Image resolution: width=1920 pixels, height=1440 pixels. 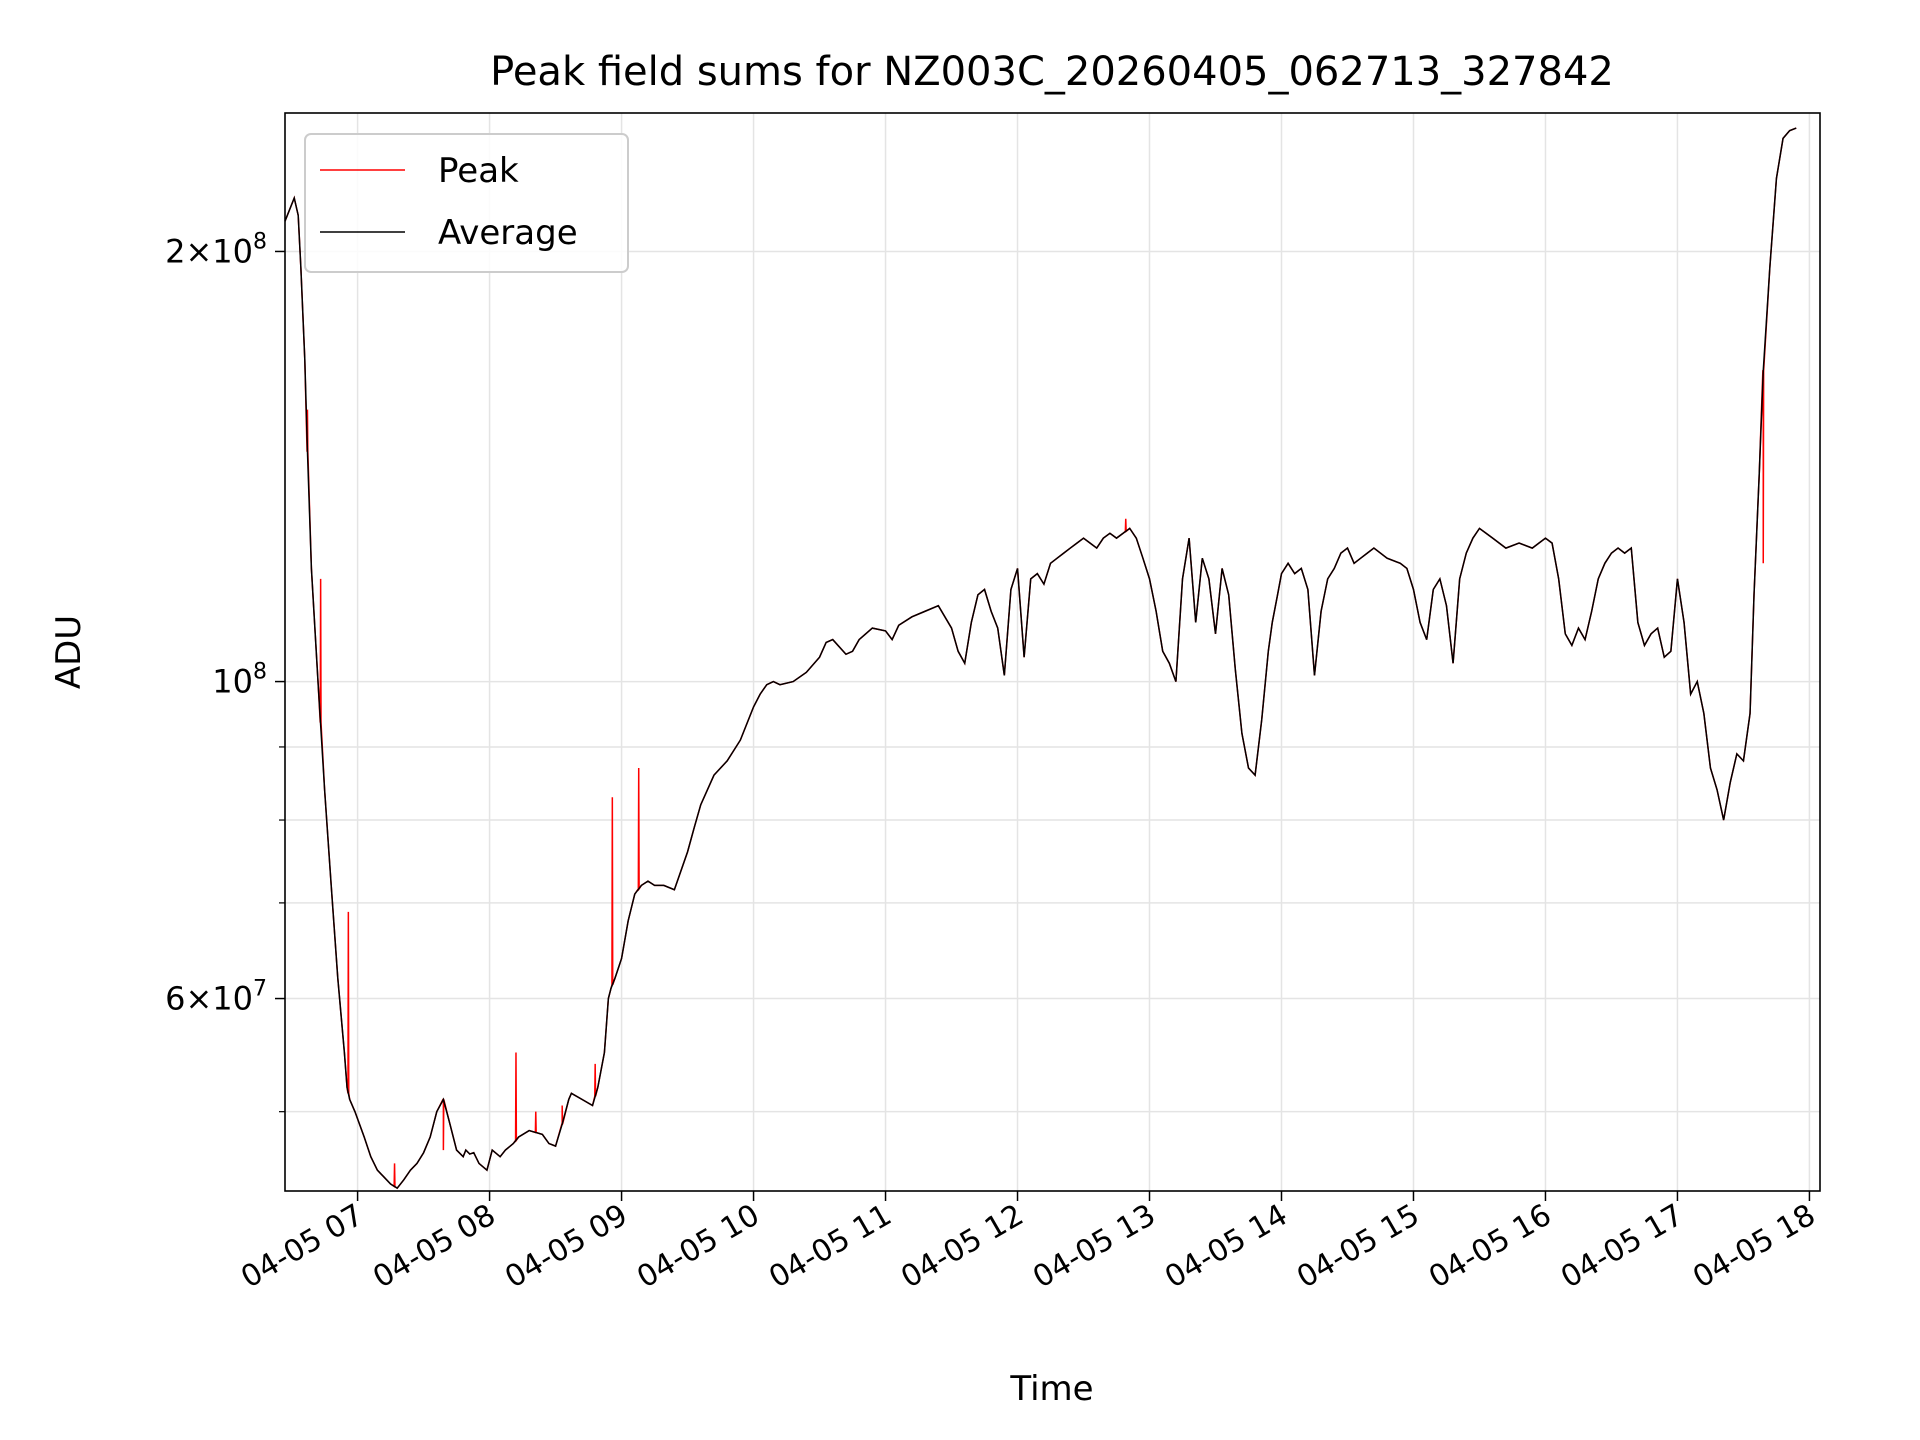 I want to click on legend-average-label: Average, so click(x=508, y=233).